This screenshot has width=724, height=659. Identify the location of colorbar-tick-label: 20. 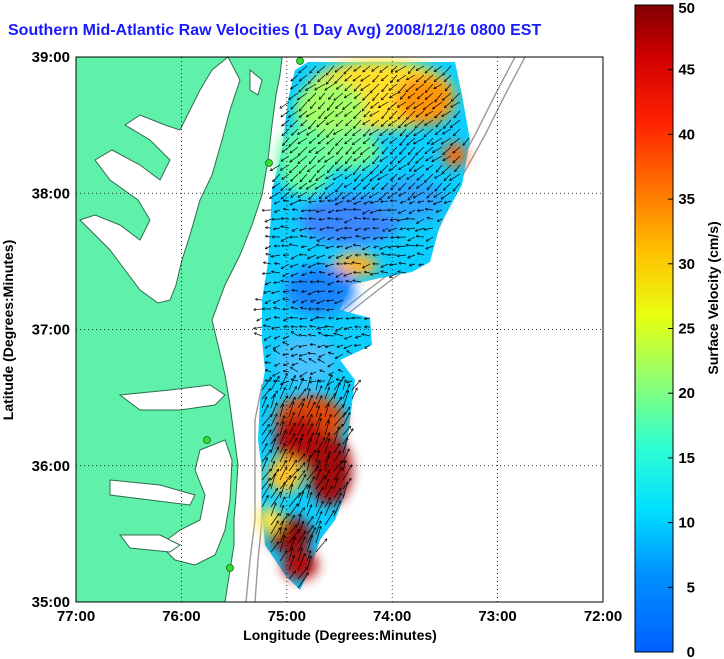
(686, 393).